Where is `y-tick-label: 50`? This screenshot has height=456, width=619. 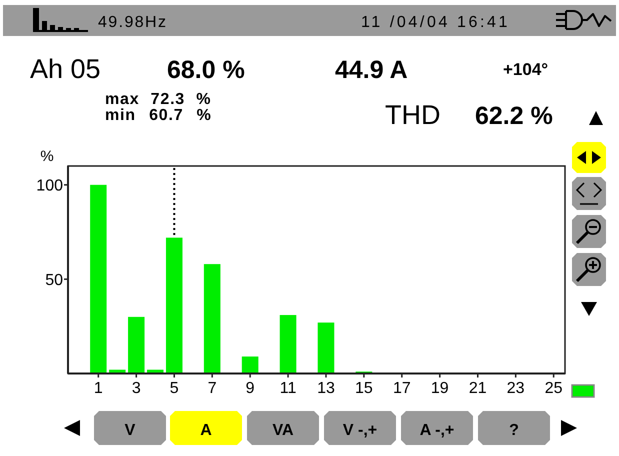
y-tick-label: 50 is located at coordinates (54, 280).